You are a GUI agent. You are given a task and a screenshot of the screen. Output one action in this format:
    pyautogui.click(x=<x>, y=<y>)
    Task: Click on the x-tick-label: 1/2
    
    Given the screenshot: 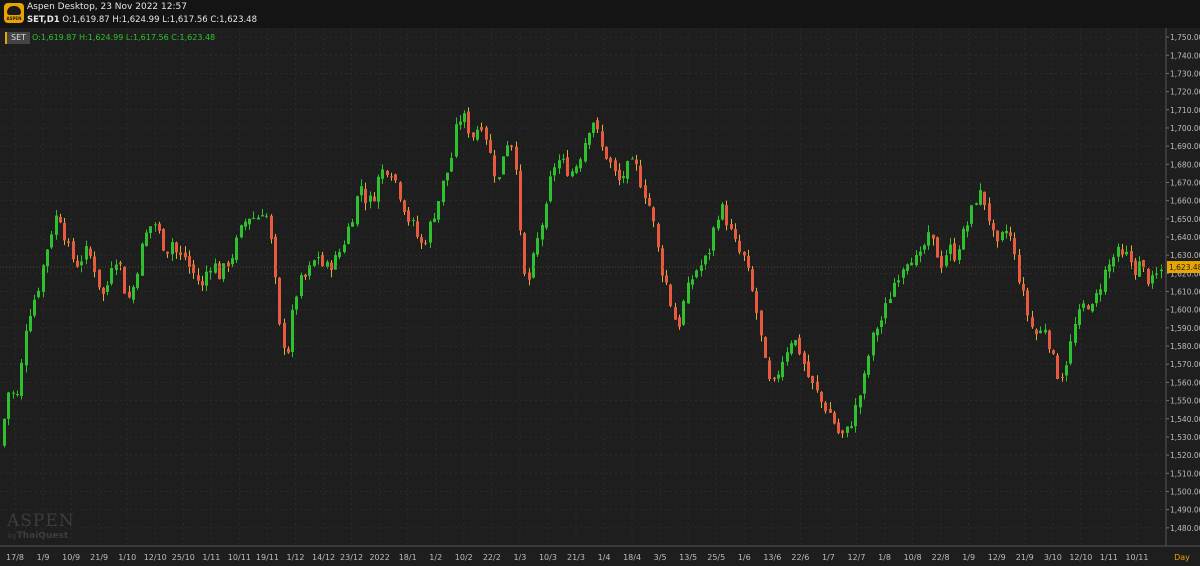 What is the action you would take?
    pyautogui.click(x=435, y=557)
    